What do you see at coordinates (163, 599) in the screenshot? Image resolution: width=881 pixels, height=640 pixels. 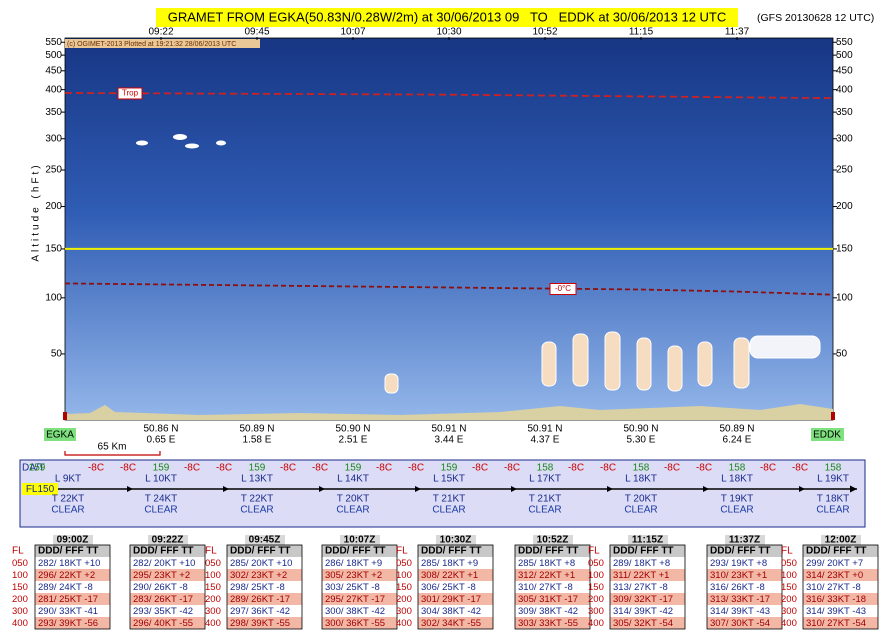 I see `table-cell: 283/ 26KT -17` at bounding box center [163, 599].